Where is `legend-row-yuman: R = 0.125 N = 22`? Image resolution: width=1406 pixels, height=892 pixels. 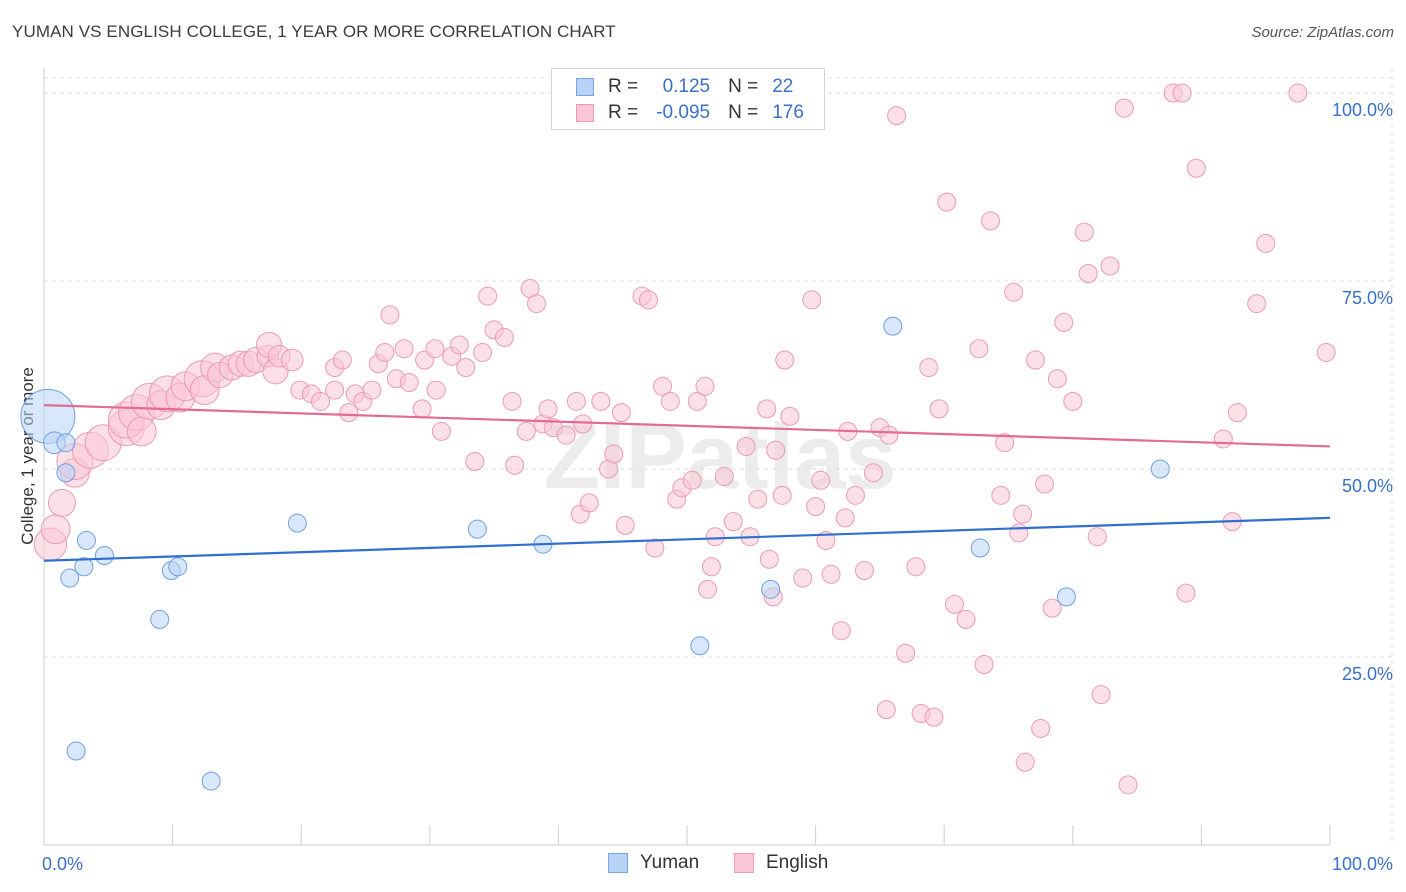 legend-row-yuman: R = 0.125 N = 22 is located at coordinates (698, 87).